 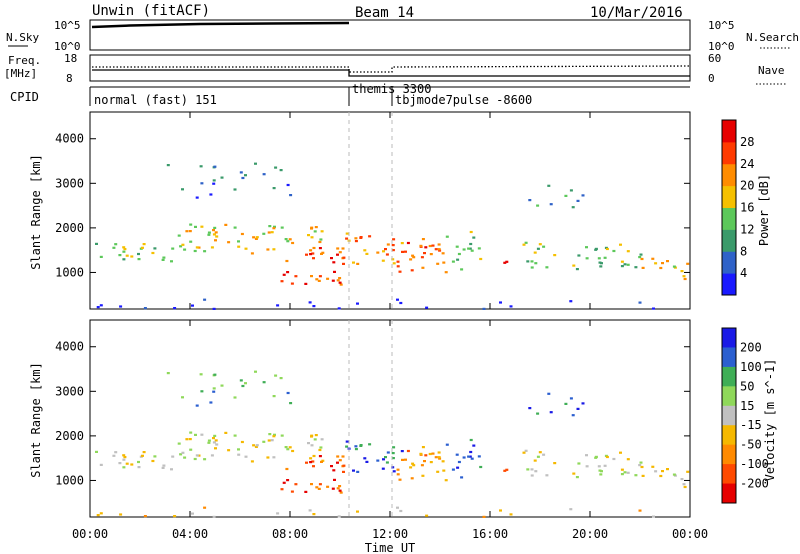 What do you see at coordinates (711, 78) in the screenshot?
I see `nave-tick-bottom: 0` at bounding box center [711, 78].